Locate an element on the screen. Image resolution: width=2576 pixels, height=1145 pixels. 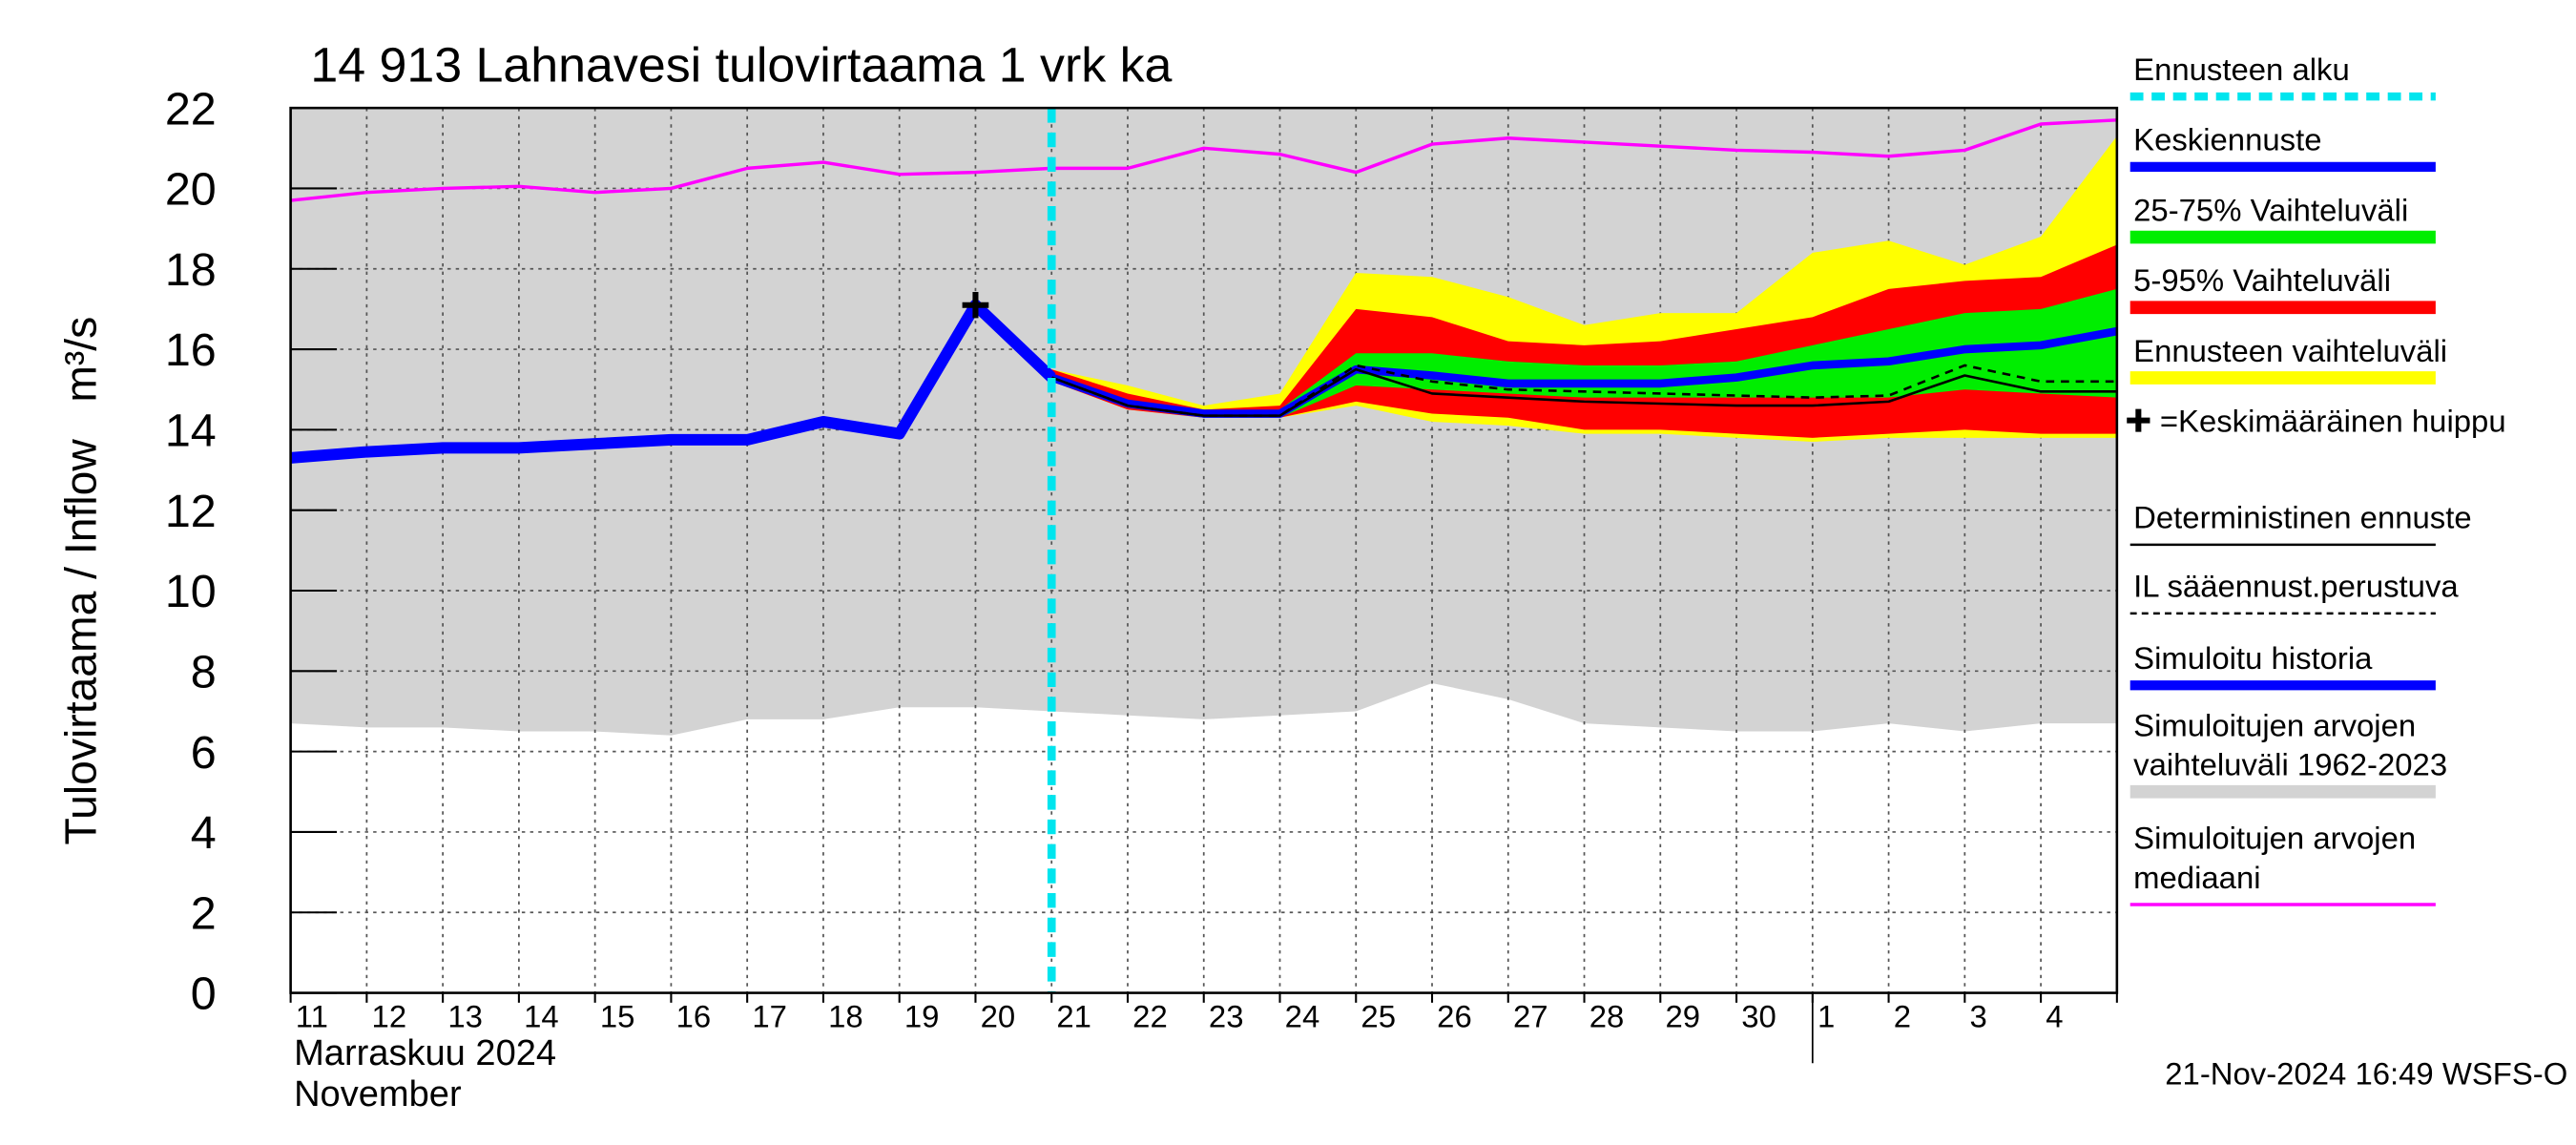
timestamp: 21-Nov-2024 16:49 WSFS-O is located at coordinates (2366, 1074).